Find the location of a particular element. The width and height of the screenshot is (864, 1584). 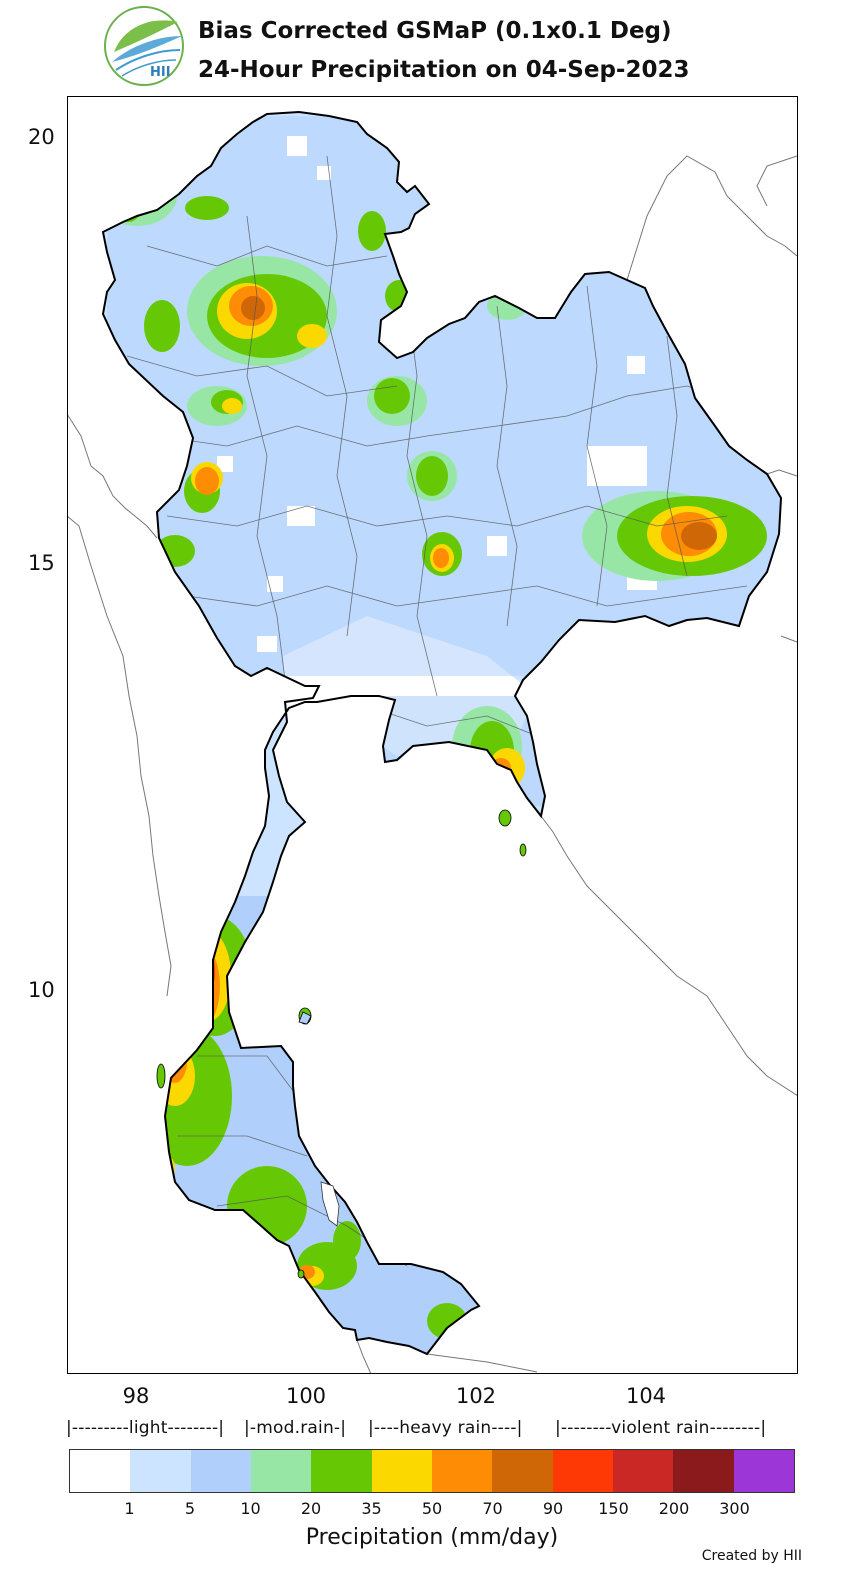

y-tick-15: 15 is located at coordinates (41, 563).